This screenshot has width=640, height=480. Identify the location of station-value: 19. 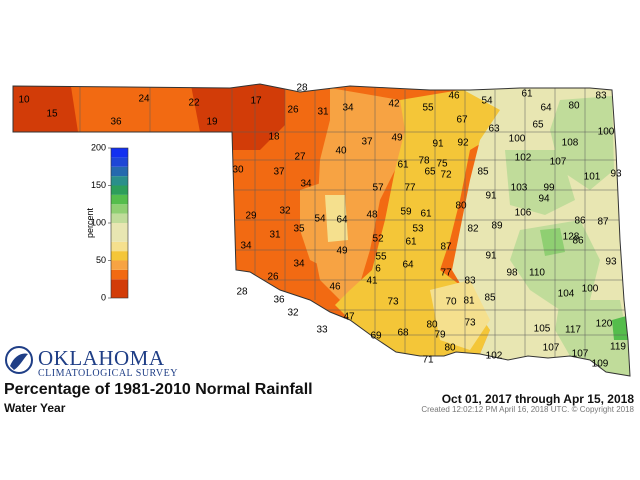
(212, 122).